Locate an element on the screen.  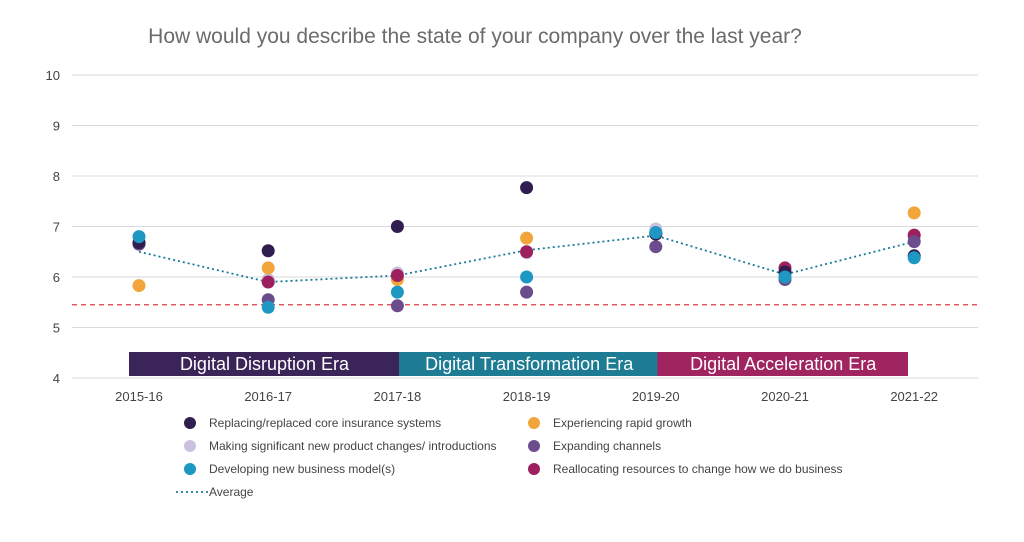
legend-item: Experiencing rapid growth is located at coordinates (610, 423).